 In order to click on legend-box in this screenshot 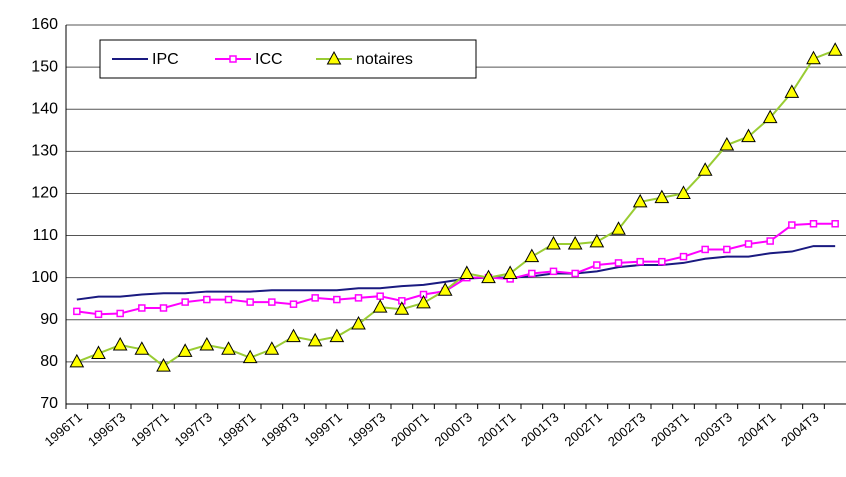, I will do `click(288, 59)`.